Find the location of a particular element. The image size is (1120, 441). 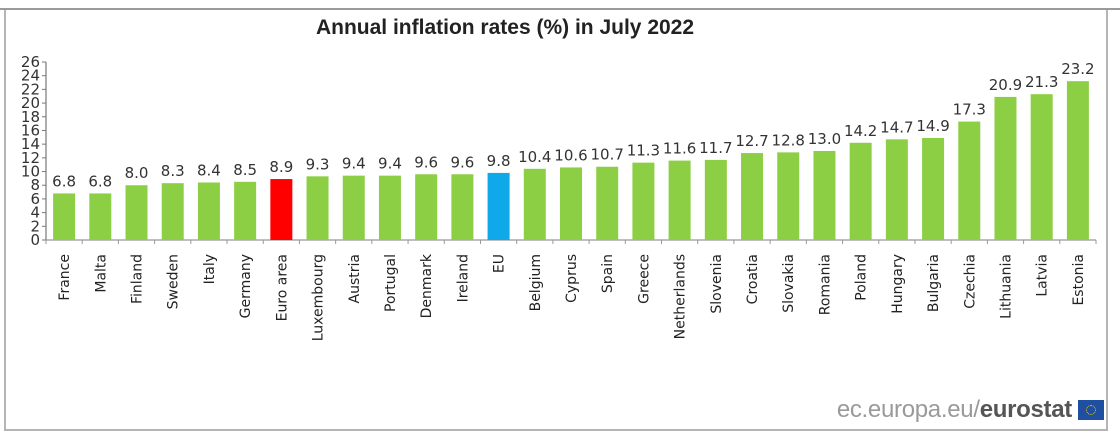

y-tick-label: 8 is located at coordinates (35, 185).